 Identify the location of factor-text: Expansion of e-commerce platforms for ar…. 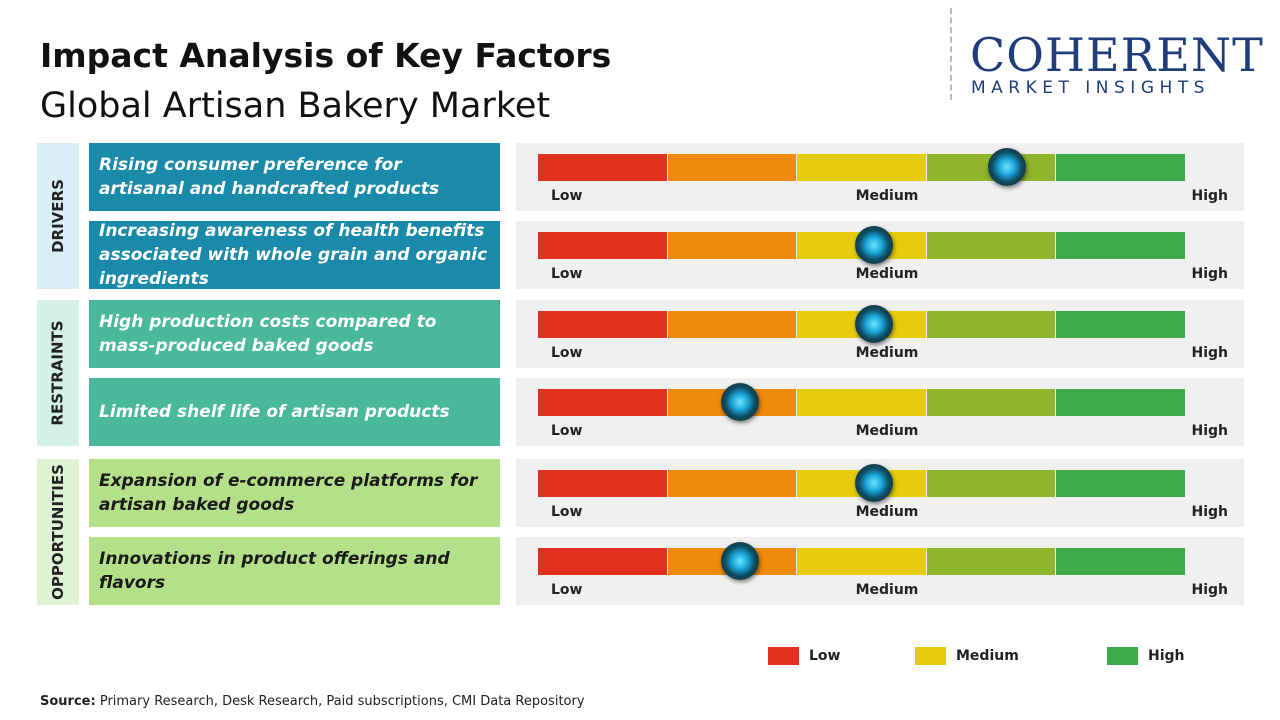
(294, 493).